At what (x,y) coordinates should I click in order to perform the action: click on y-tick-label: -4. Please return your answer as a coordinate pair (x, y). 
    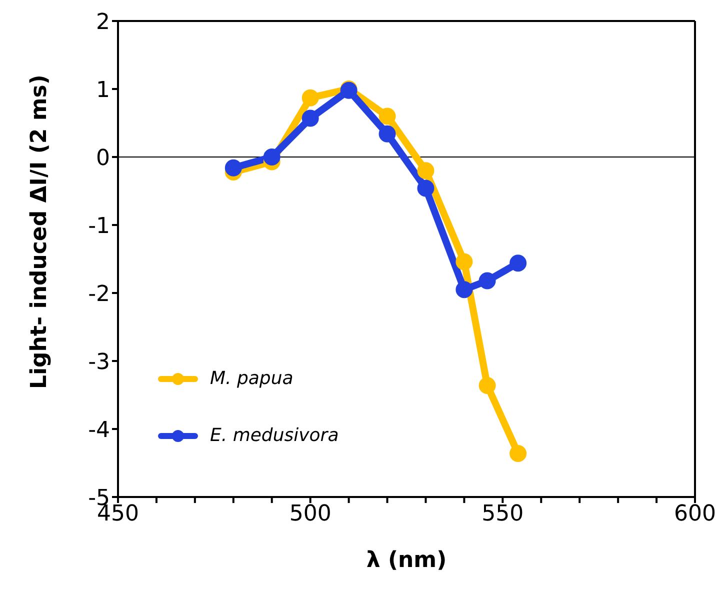
    Looking at the image, I should click on (99, 430).